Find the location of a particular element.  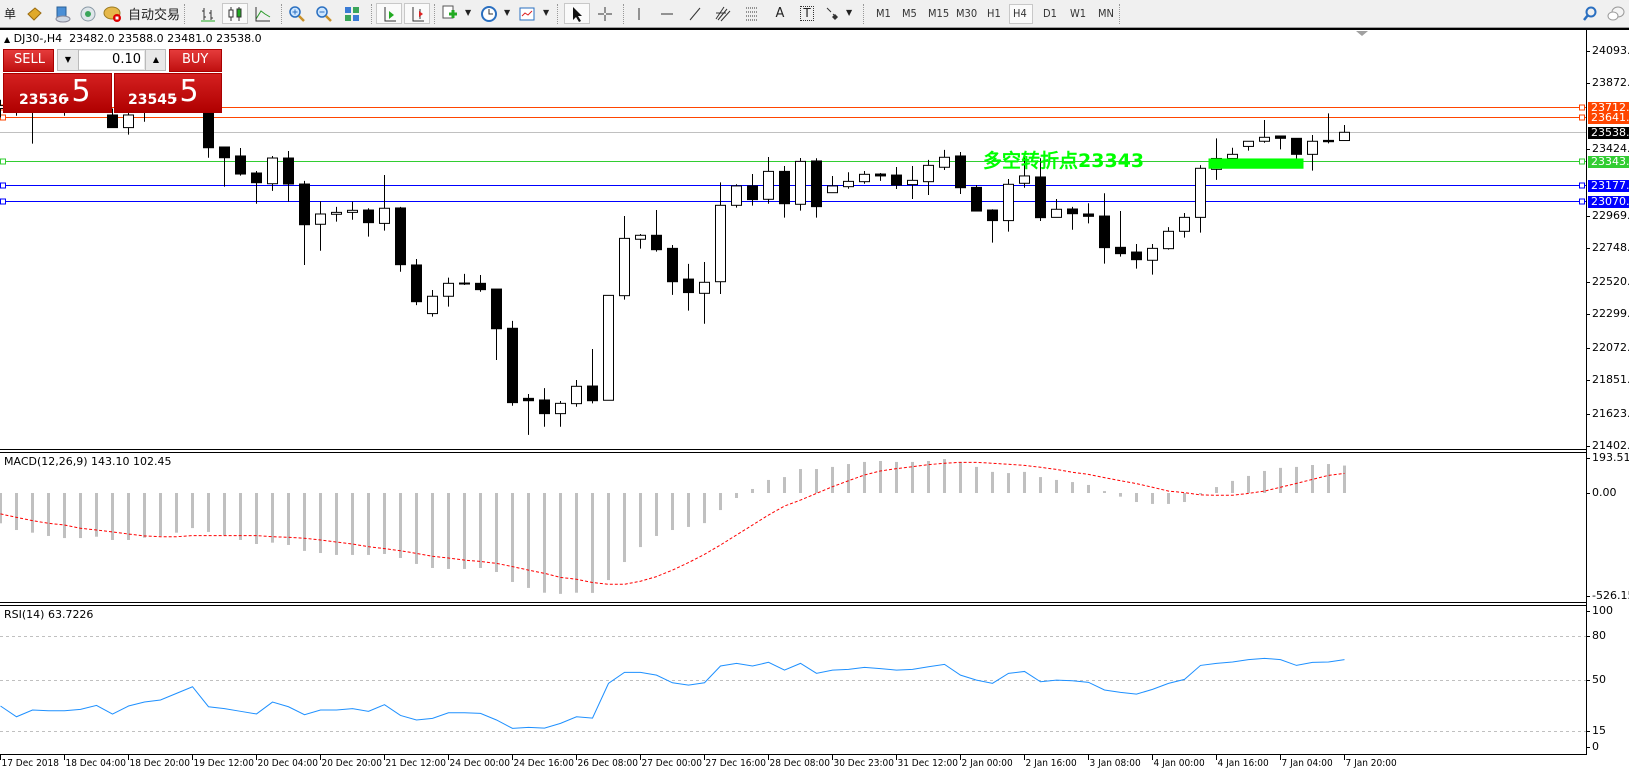

lot-input: 0.10 is located at coordinates (111, 60).